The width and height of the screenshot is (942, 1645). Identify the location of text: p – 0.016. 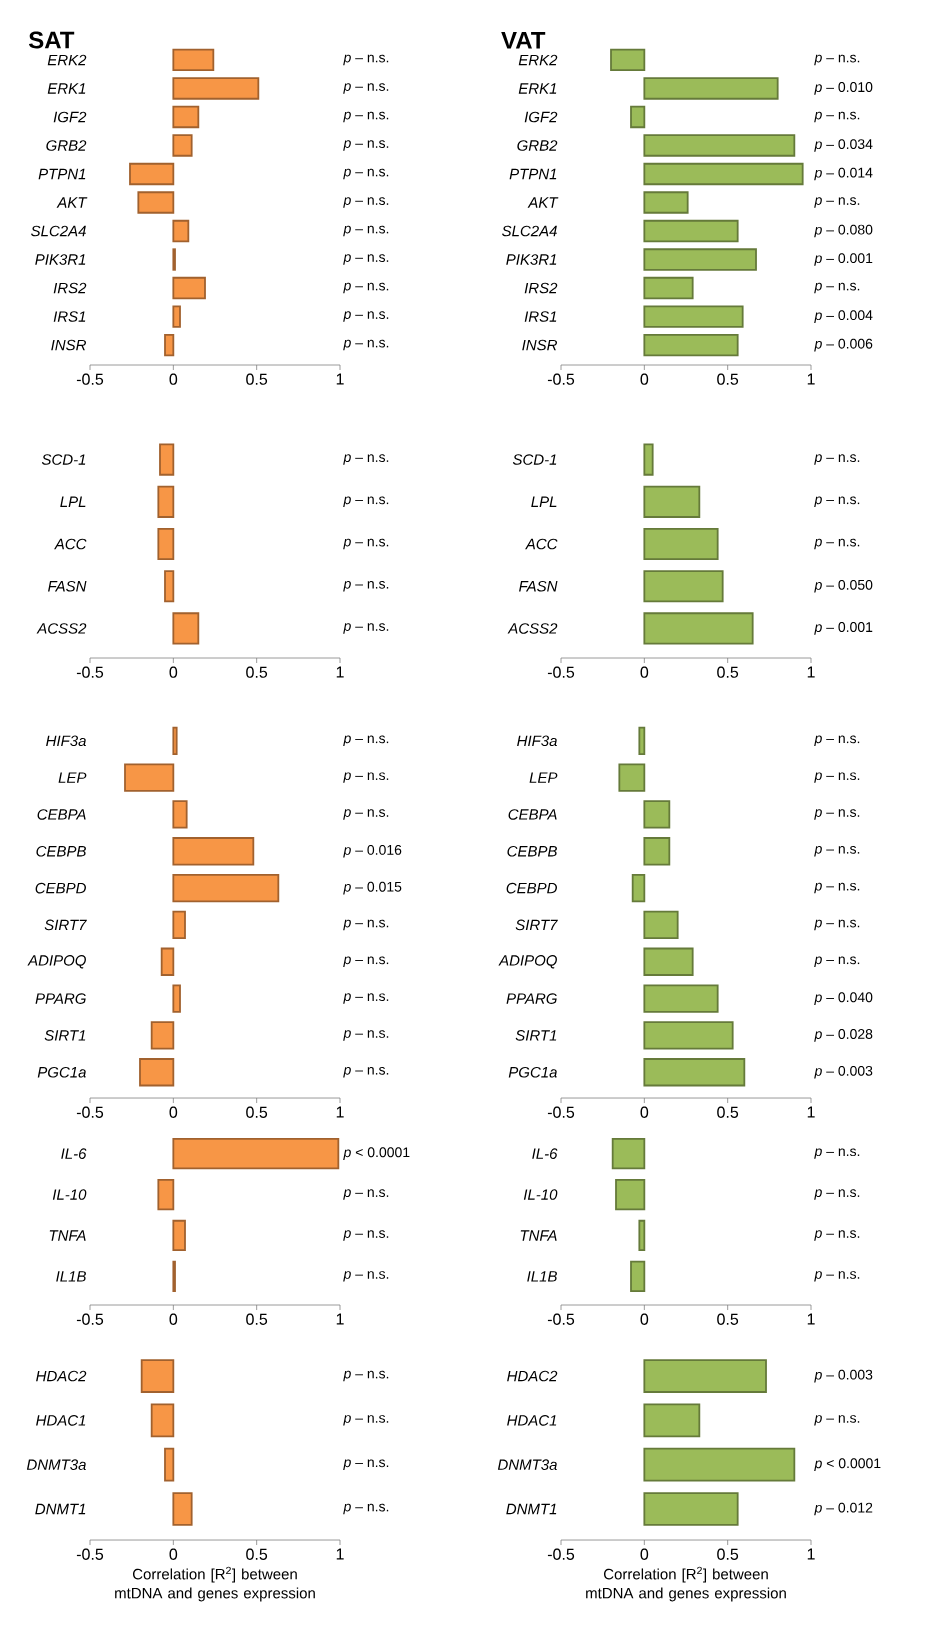
(372, 851).